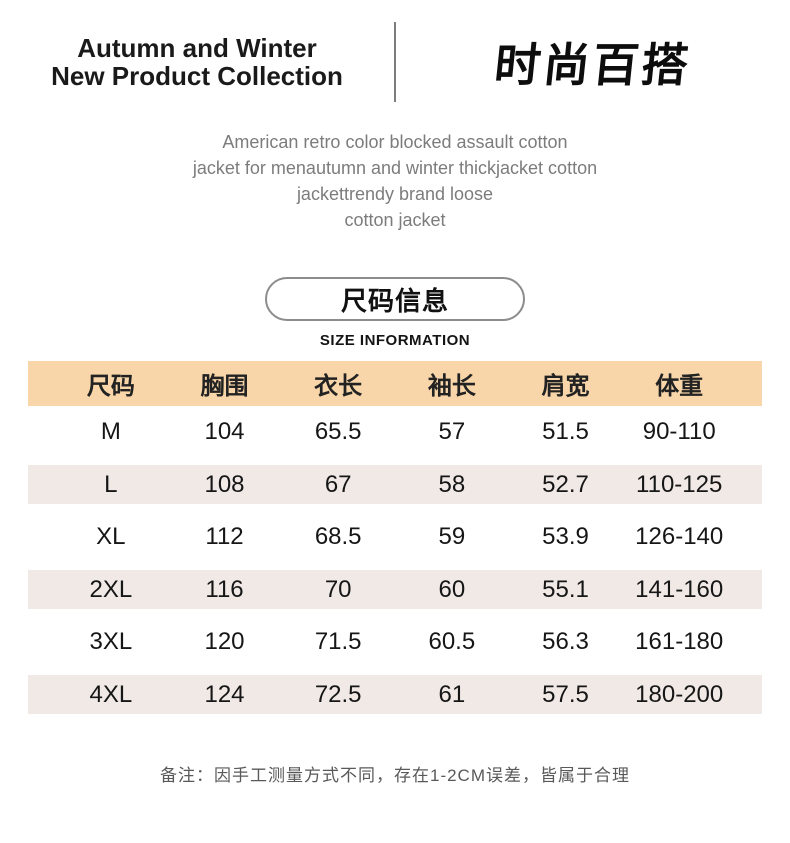 This screenshot has height=843, width=790. Describe the element at coordinates (565, 589) in the screenshot. I see `cell-shoulder: 55.1` at that location.